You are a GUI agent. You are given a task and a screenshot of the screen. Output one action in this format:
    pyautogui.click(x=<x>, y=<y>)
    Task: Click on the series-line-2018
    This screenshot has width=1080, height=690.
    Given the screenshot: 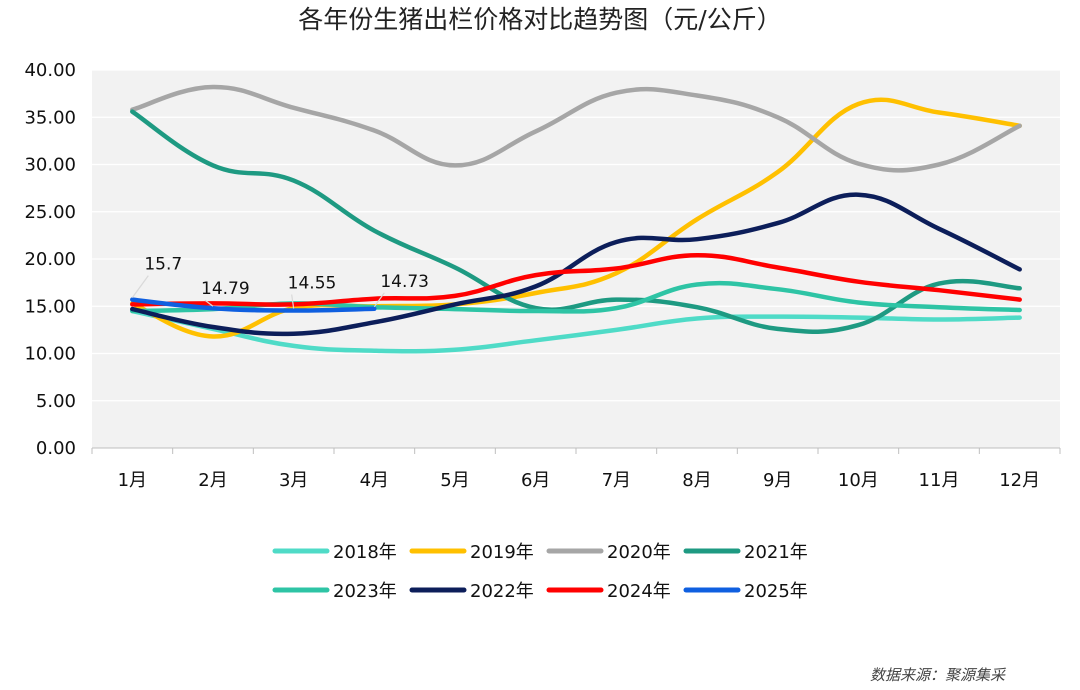 What is the action you would take?
    pyautogui.click(x=576, y=331)
    